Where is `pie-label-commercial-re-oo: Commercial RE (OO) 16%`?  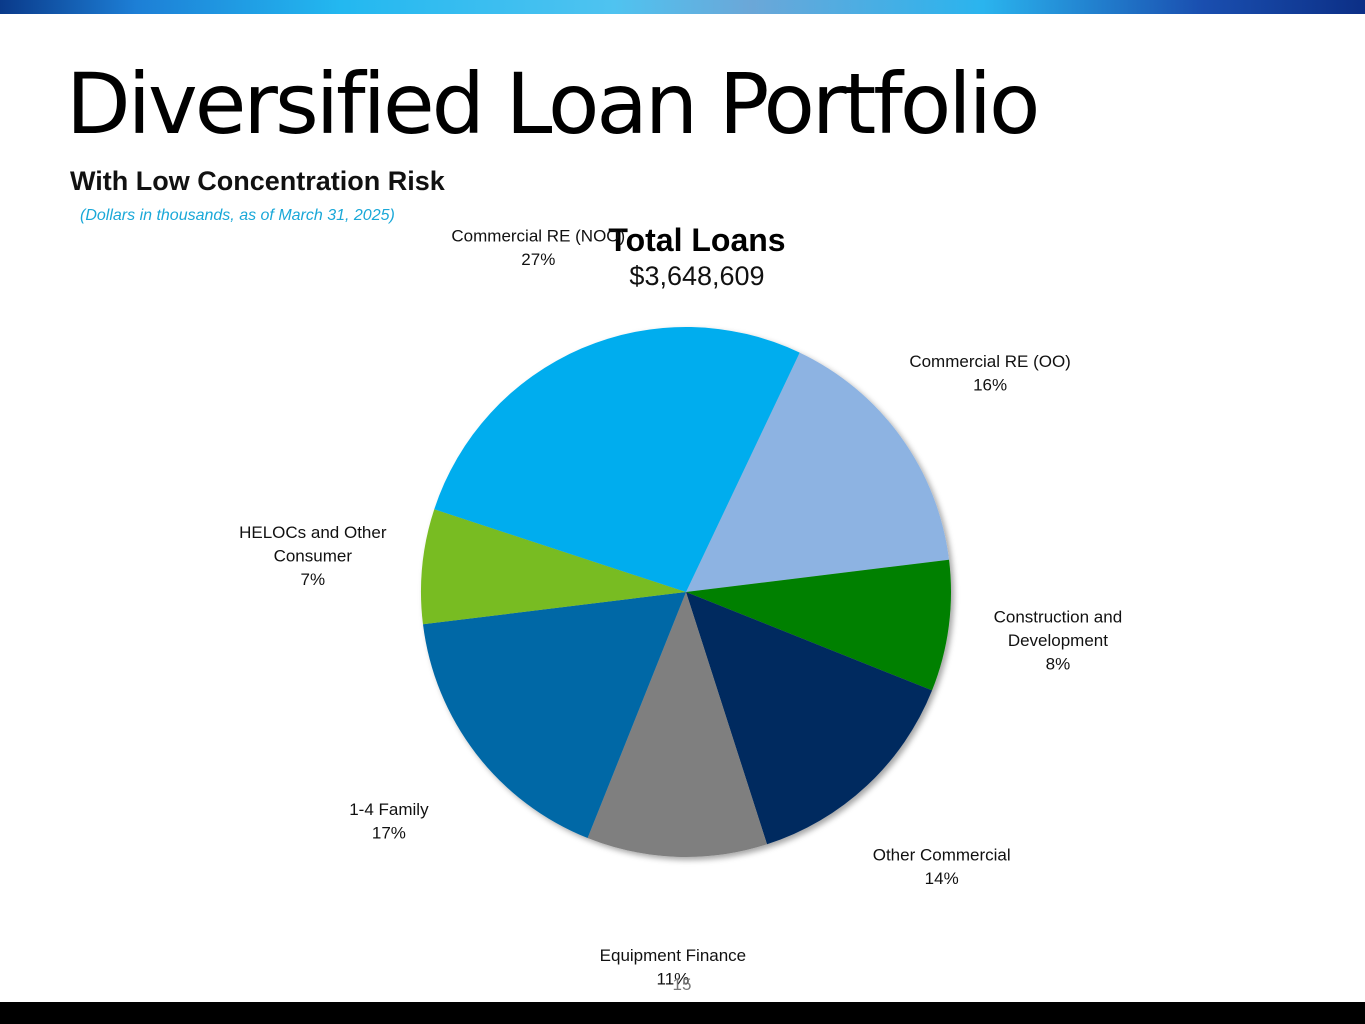 pie-label-commercial-re-oo: Commercial RE (OO) 16% is located at coordinates (990, 373).